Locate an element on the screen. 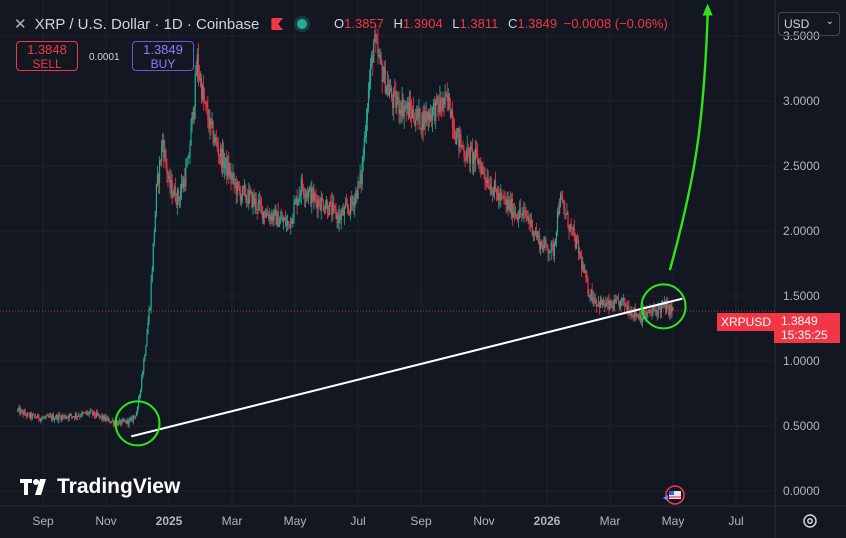  currency-select: USD ⌄ is located at coordinates (809, 24).